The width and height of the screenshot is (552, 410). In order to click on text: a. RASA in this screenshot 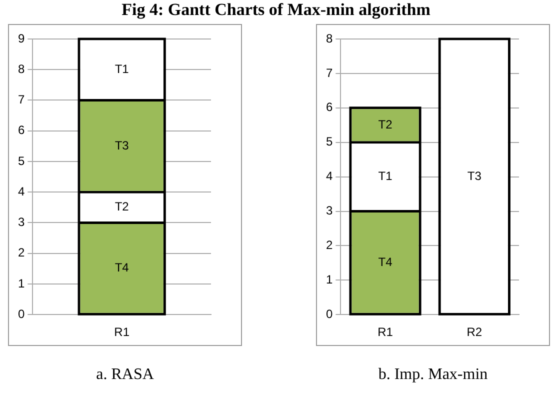, I will do `click(125, 375)`.